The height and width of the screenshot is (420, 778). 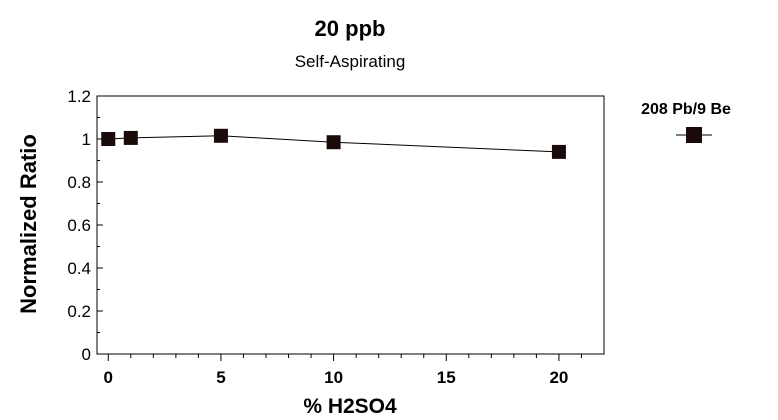 What do you see at coordinates (686, 109) in the screenshot?
I see `legend-label: 208 Pb/9 Be` at bounding box center [686, 109].